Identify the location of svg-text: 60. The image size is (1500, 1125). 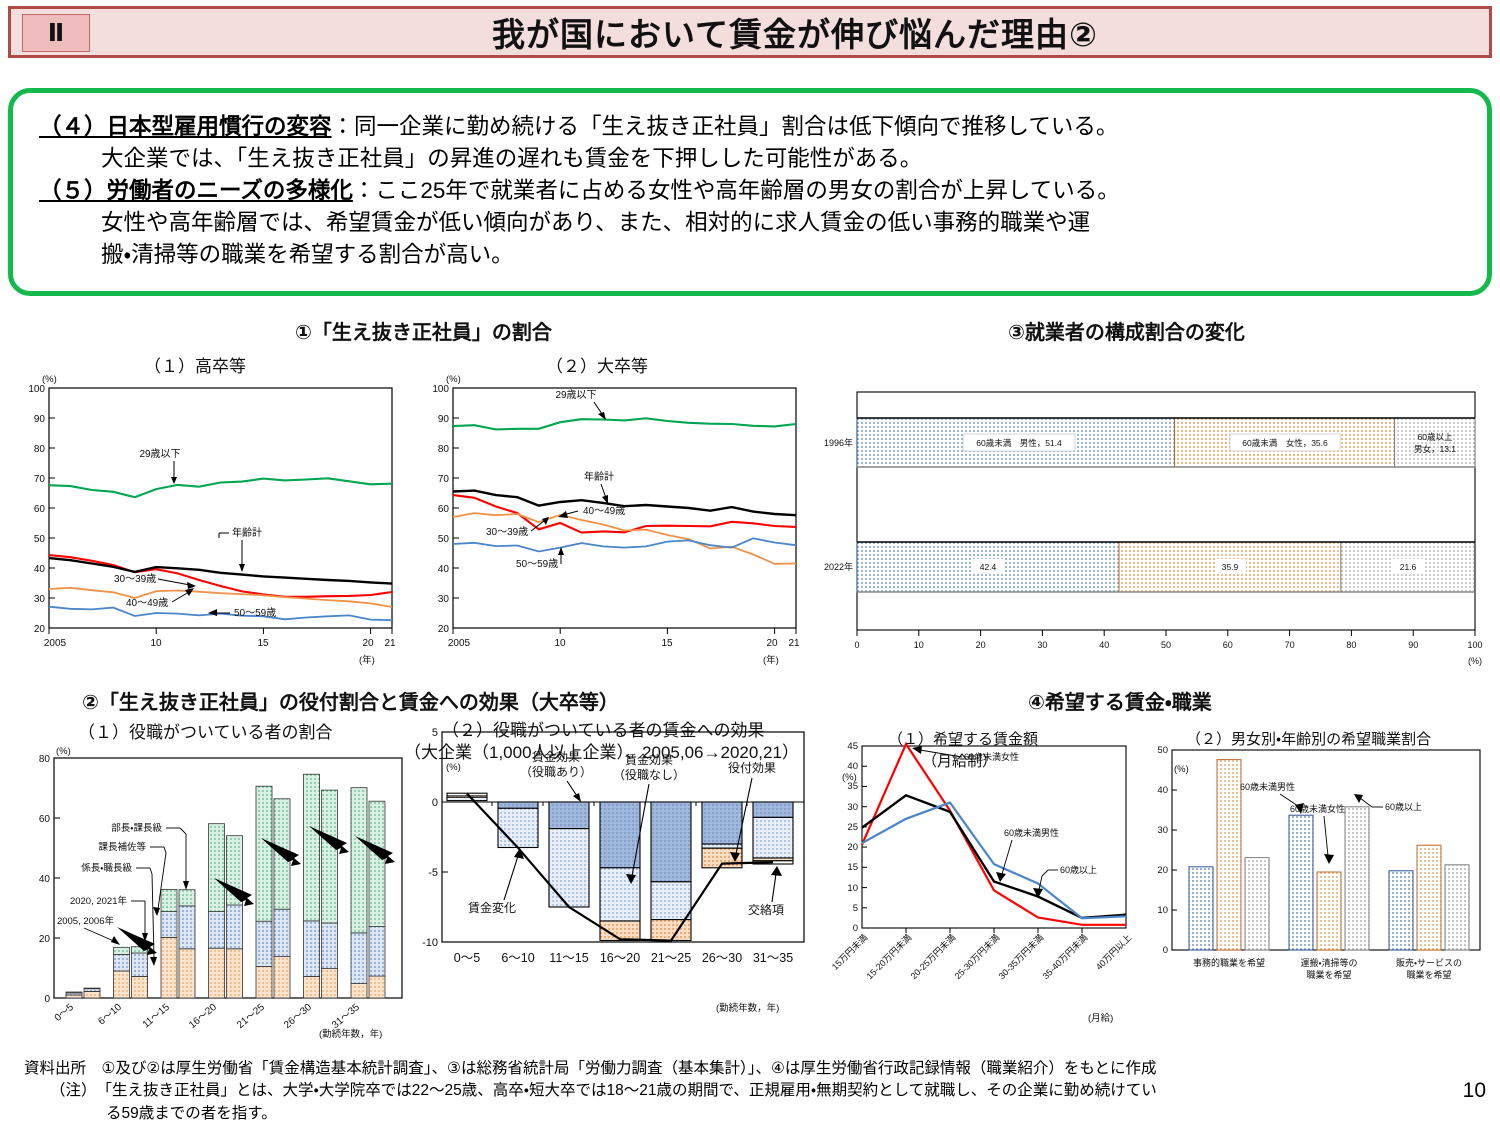
(444, 509).